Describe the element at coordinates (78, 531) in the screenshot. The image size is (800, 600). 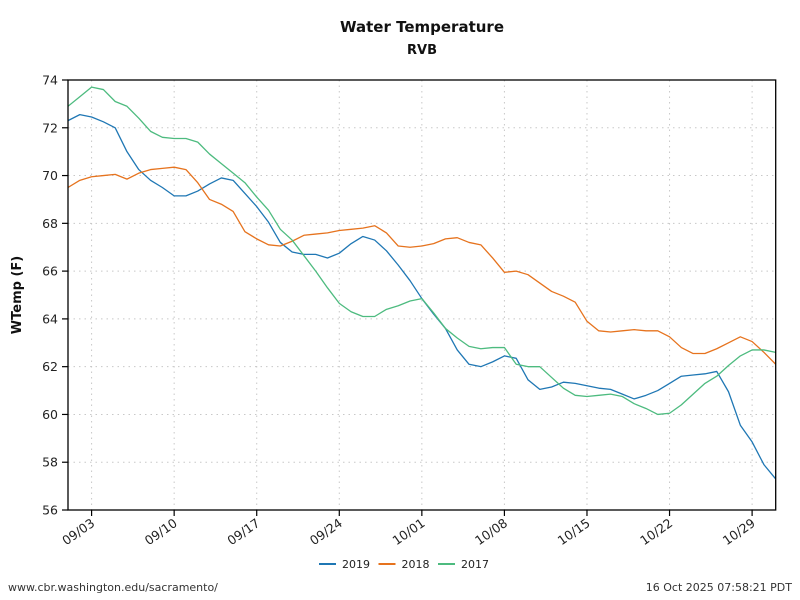
I see `x-tick-label: 09/03` at that location.